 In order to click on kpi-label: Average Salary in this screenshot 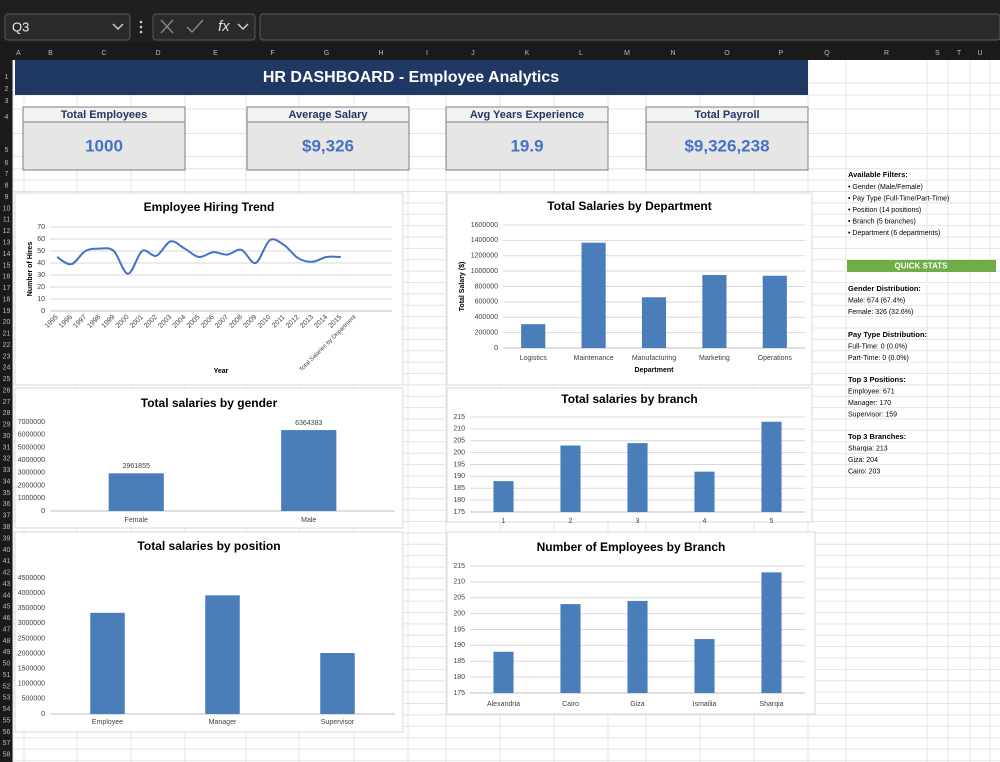, I will do `click(328, 115)`.